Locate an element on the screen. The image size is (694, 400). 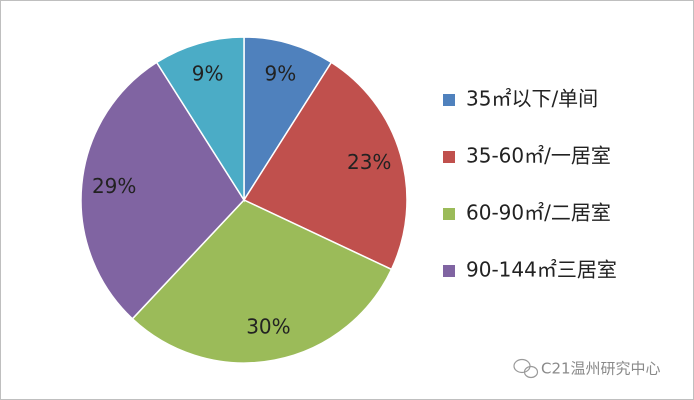
legend-label: 35㎡以下/单间 is located at coordinates (532, 99).